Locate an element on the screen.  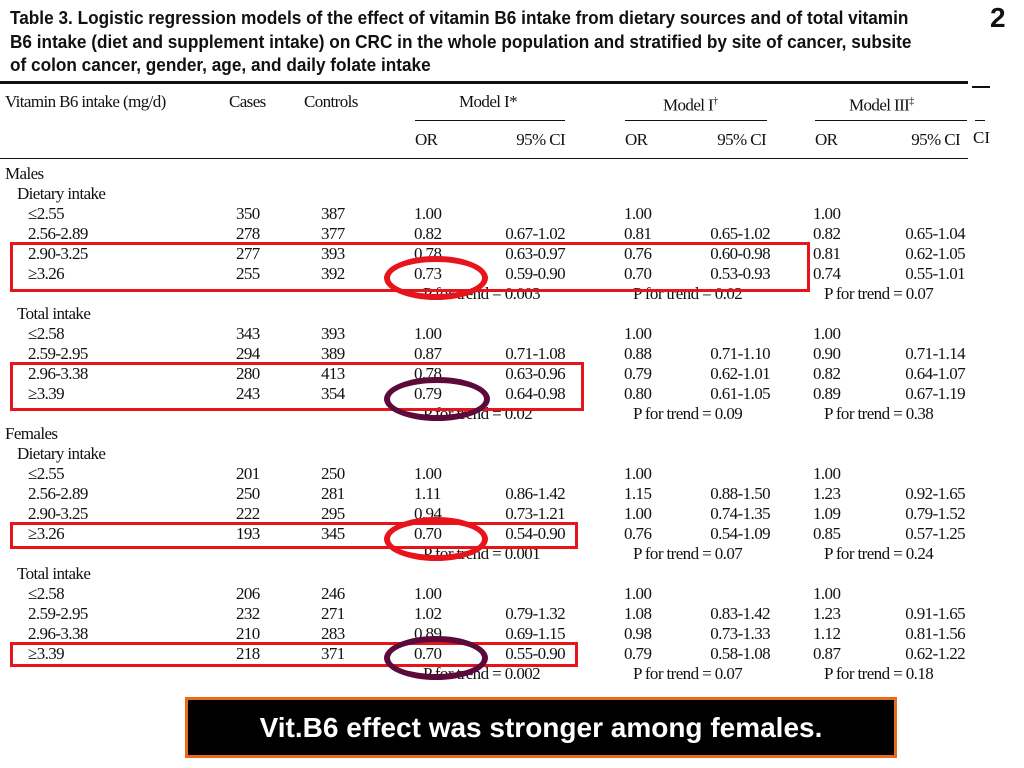
cases-value: 210 is located at coordinates (248, 633).